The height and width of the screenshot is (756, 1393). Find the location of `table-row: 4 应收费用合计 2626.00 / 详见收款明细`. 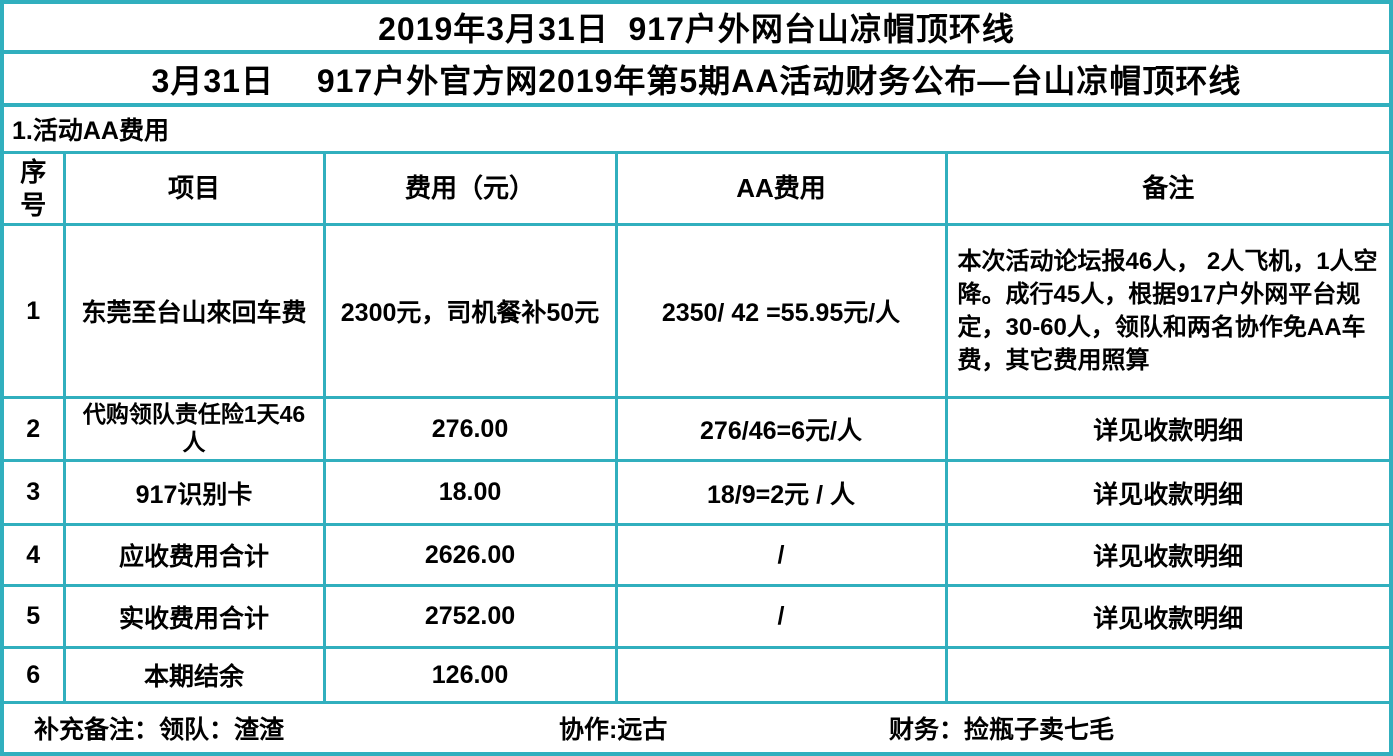

table-row: 4 应收费用合计 2626.00 / 详见收款明细 is located at coordinates (696, 555).